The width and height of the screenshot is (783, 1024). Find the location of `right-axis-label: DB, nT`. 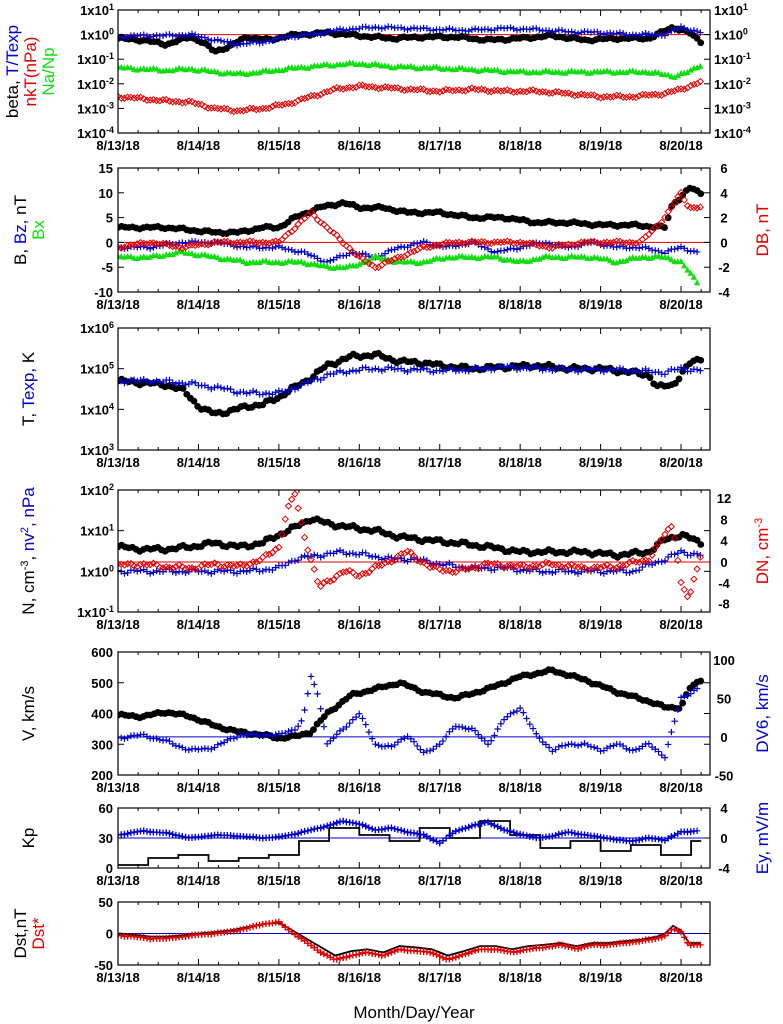

right-axis-label: DB, nT is located at coordinates (762, 230).